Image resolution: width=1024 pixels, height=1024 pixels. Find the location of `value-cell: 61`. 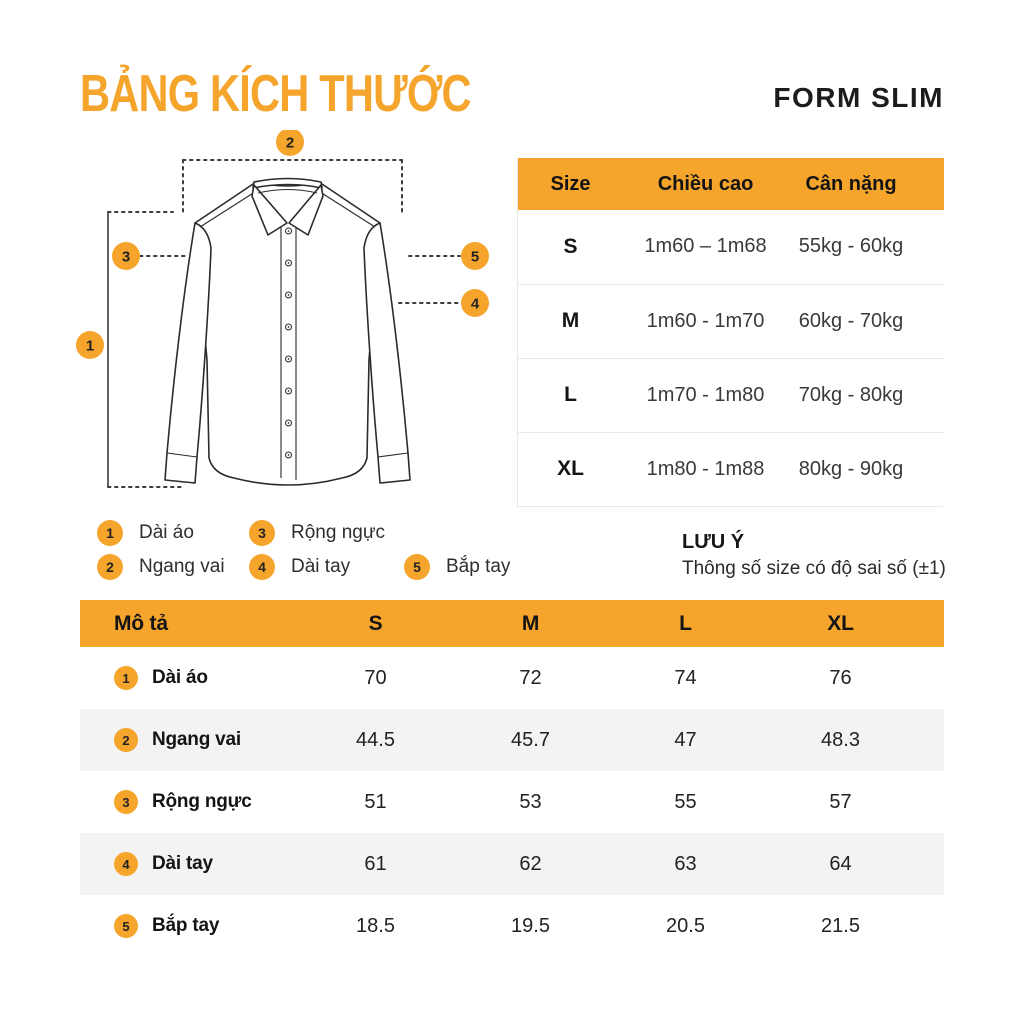

value-cell: 61 is located at coordinates (375, 864).